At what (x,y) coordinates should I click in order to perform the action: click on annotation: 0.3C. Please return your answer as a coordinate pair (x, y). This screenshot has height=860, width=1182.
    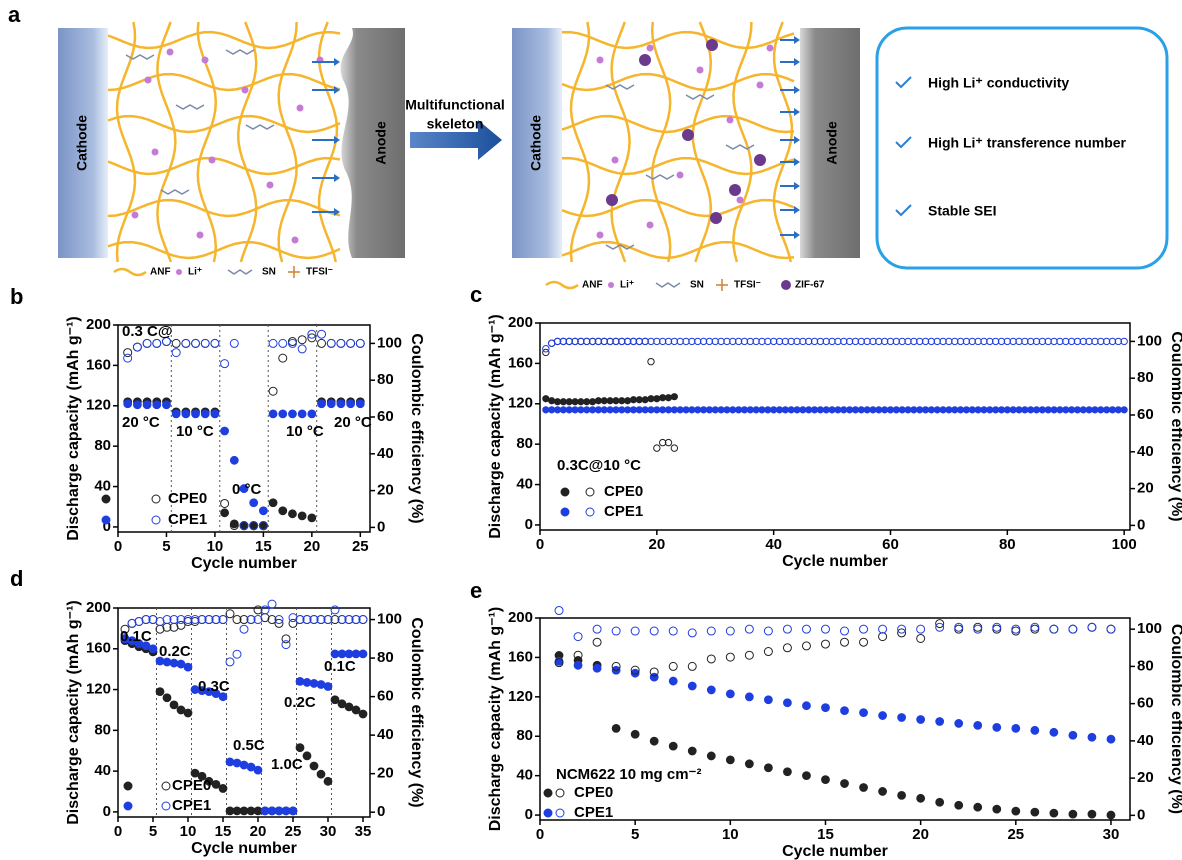
    Looking at the image, I should click on (214, 686).